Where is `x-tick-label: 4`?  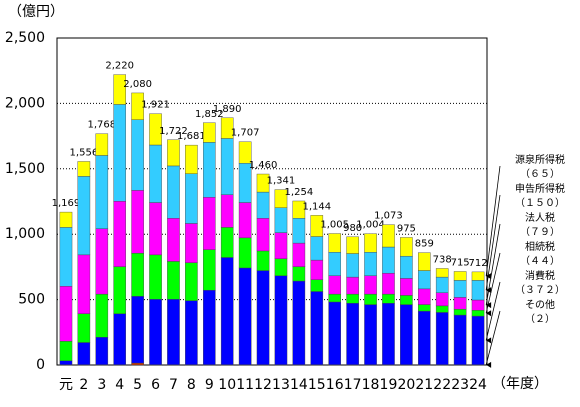
x-tick-label: 4 is located at coordinates (119, 385).